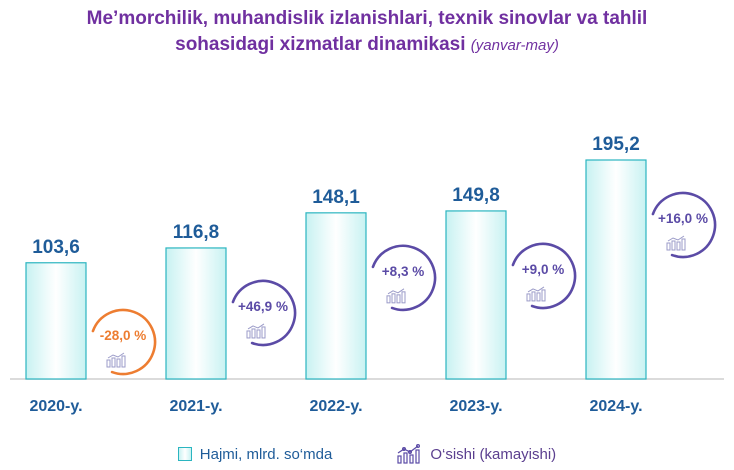 This screenshot has height=470, width=734. I want to click on category-label-0: 2020-y., so click(55, 406).